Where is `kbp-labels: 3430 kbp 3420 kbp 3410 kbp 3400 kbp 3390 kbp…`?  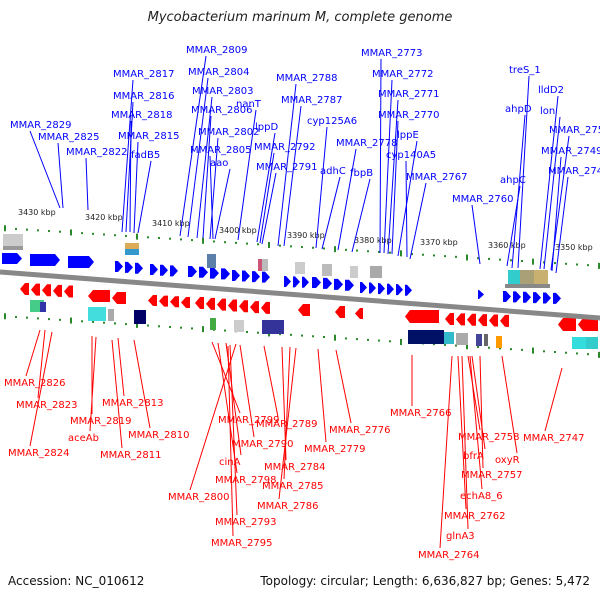 kbp-labels: 3430 kbp 3420 kbp 3410 kbp 3400 kbp 3390 kbp… is located at coordinates (305, 230).